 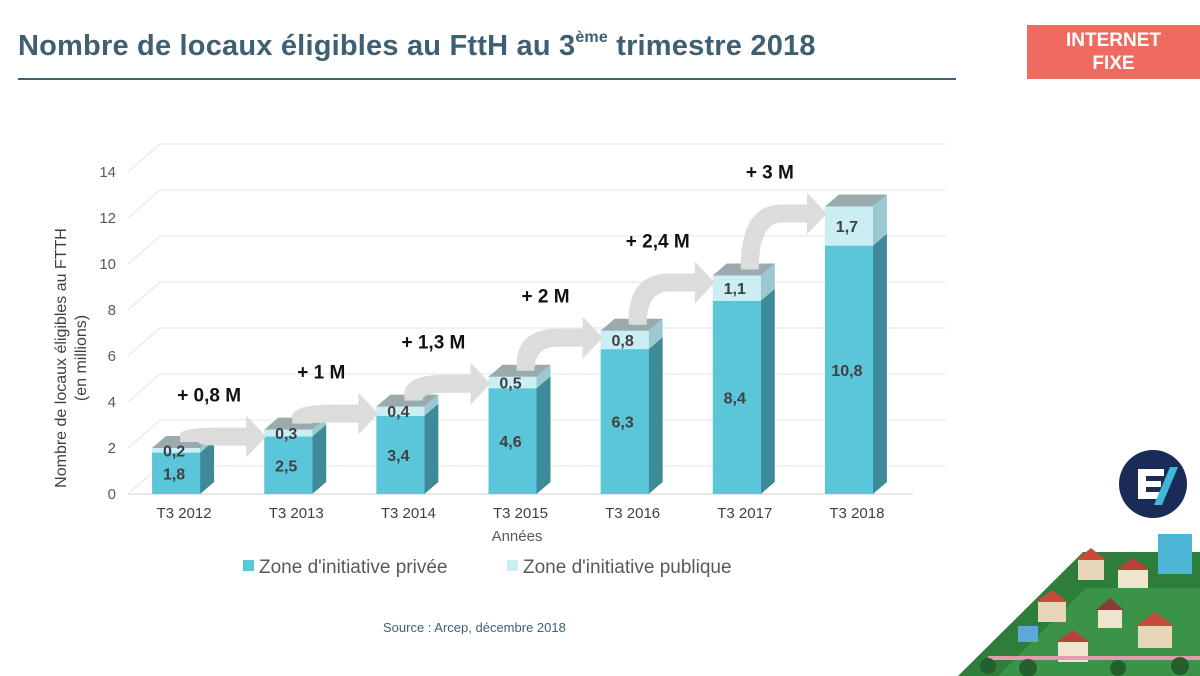 What do you see at coordinates (297, 46) in the screenshot?
I see `title-main: Nombre de locaux éligibles au FttH au 3` at bounding box center [297, 46].